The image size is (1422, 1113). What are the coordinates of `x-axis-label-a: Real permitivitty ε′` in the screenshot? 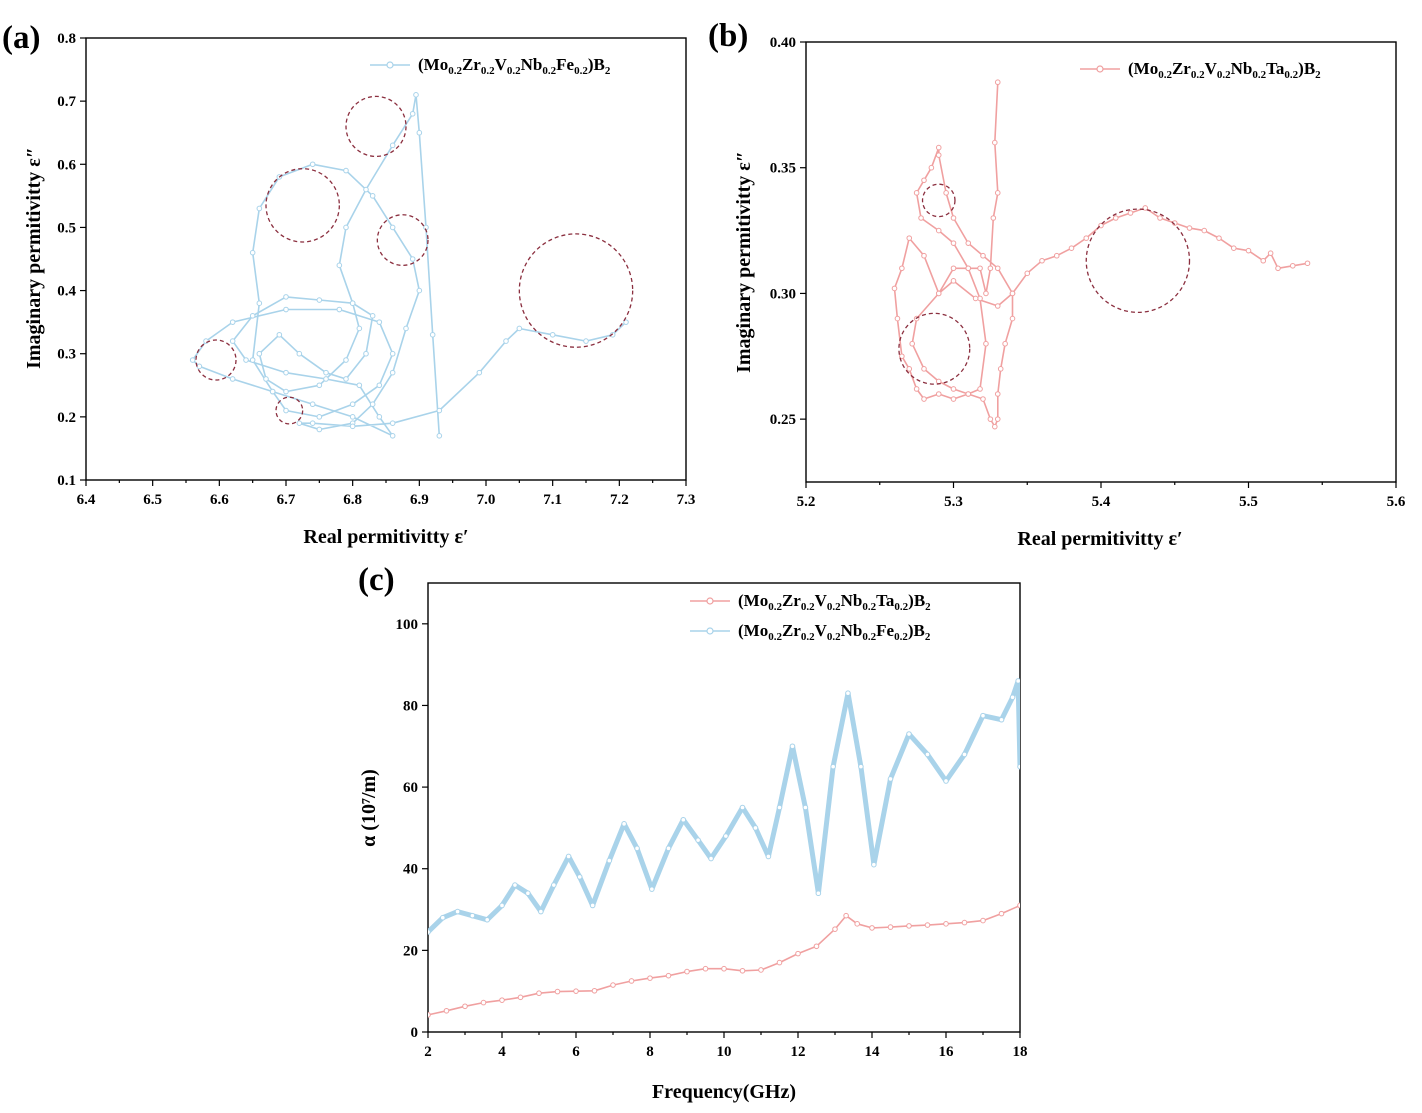 It's located at (385, 537).